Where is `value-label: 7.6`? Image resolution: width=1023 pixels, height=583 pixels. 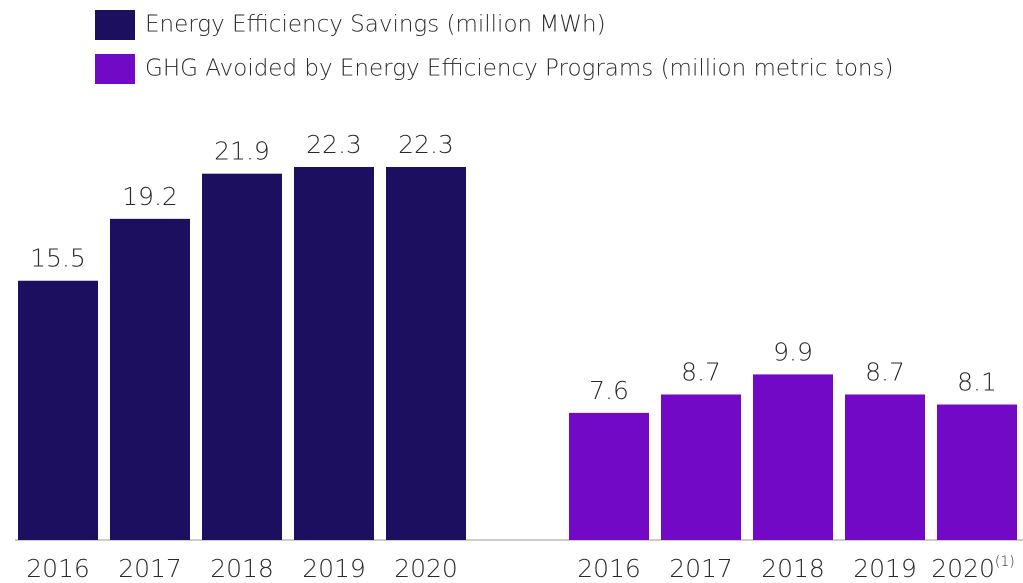
value-label: 7.6 is located at coordinates (609, 390).